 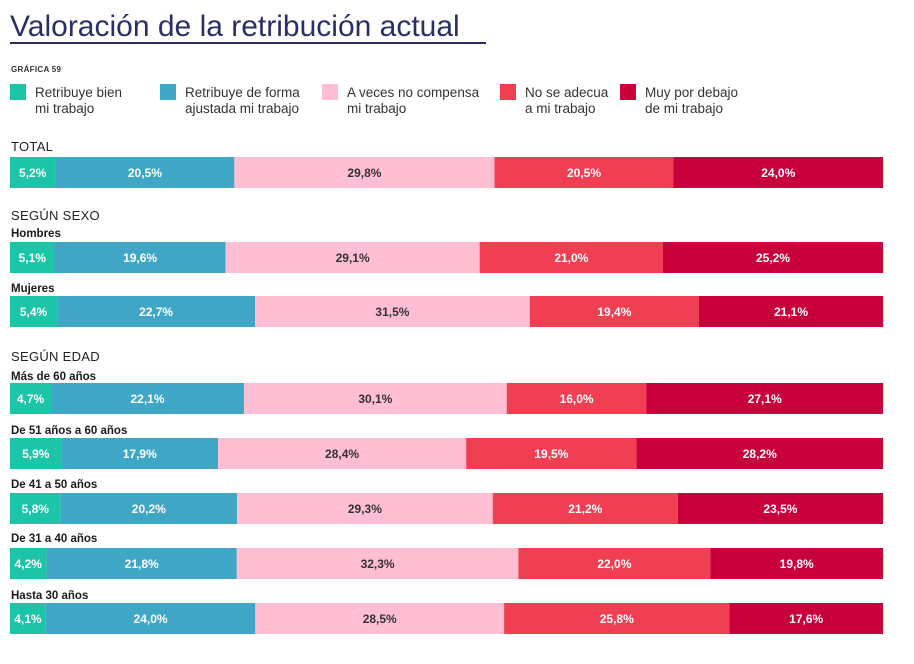 What do you see at coordinates (567, 92) in the screenshot?
I see `legend-label: No se adecua` at bounding box center [567, 92].